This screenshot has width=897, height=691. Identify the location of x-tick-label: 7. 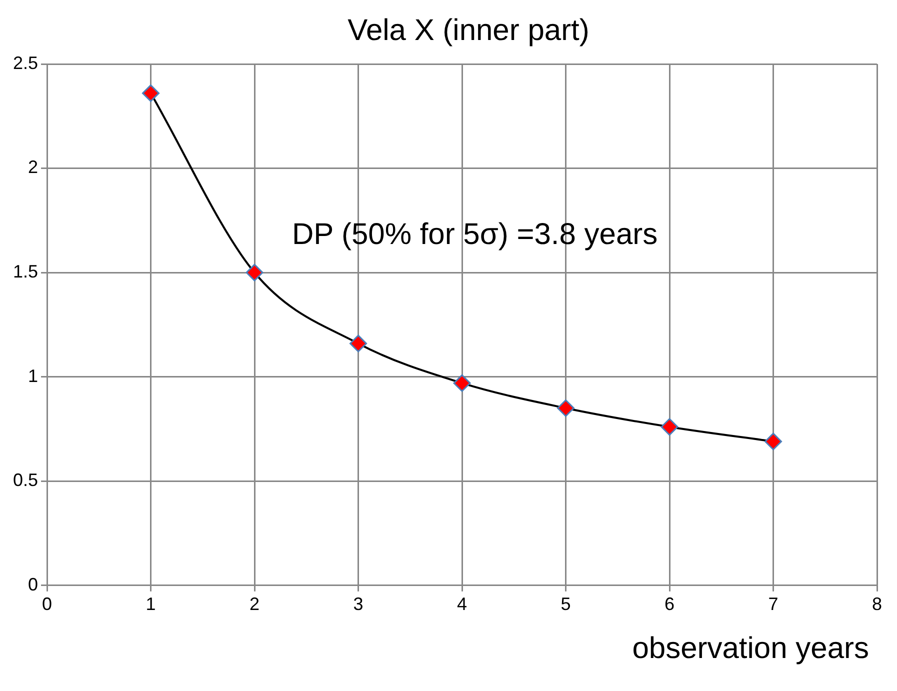
(773, 604).